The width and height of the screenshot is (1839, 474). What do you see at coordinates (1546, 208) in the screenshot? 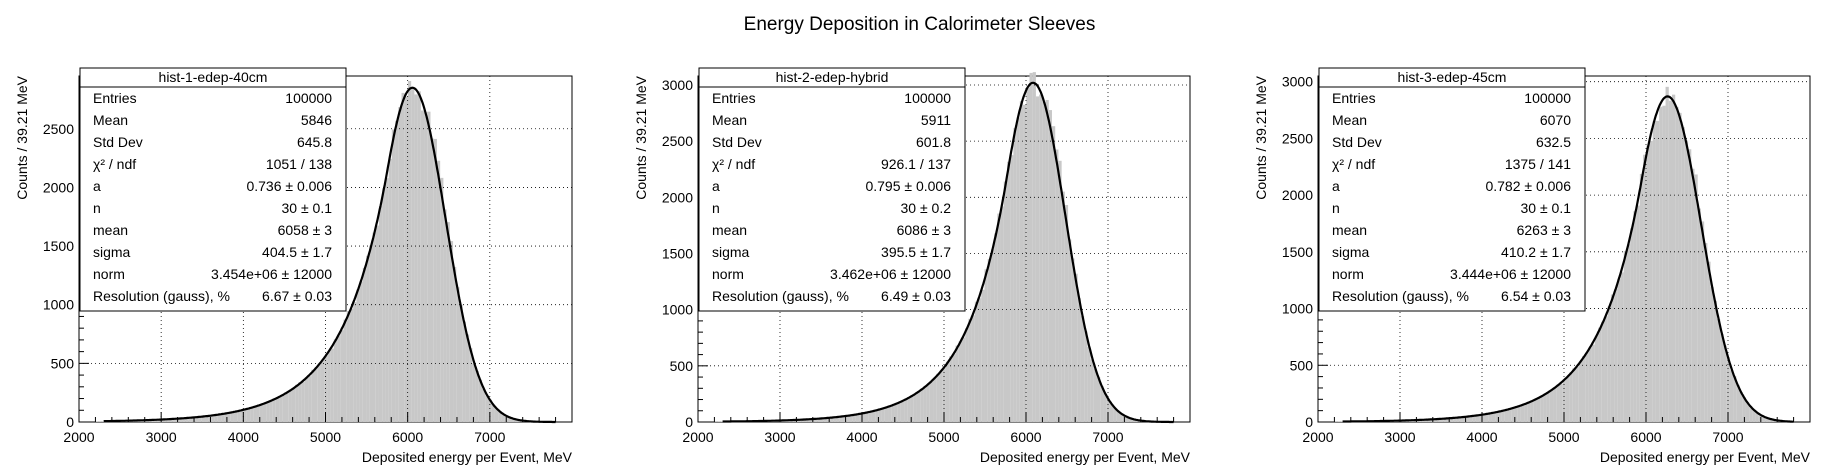
I see `stats-value: 30 ± 0.1` at bounding box center [1546, 208].